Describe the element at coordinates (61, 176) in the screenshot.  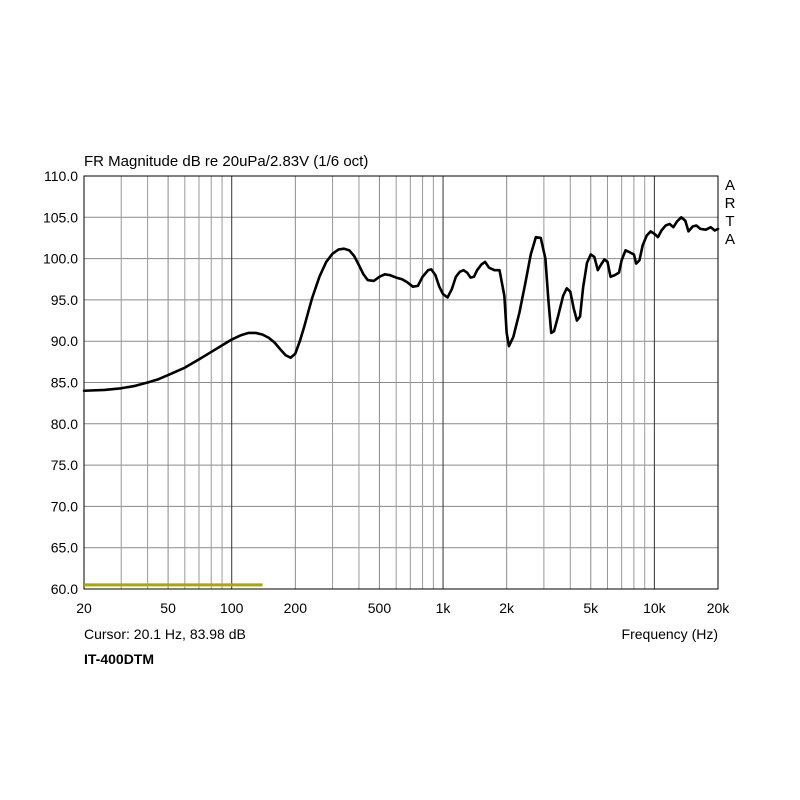
I see `y-tick-label: 110.0` at that location.